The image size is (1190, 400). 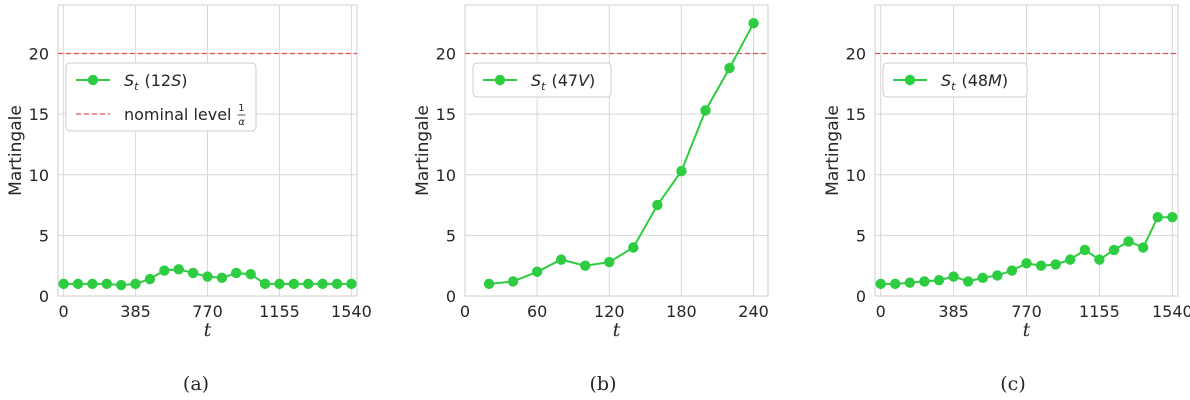 I want to click on legend-paren: (12, so click(x=157, y=80).